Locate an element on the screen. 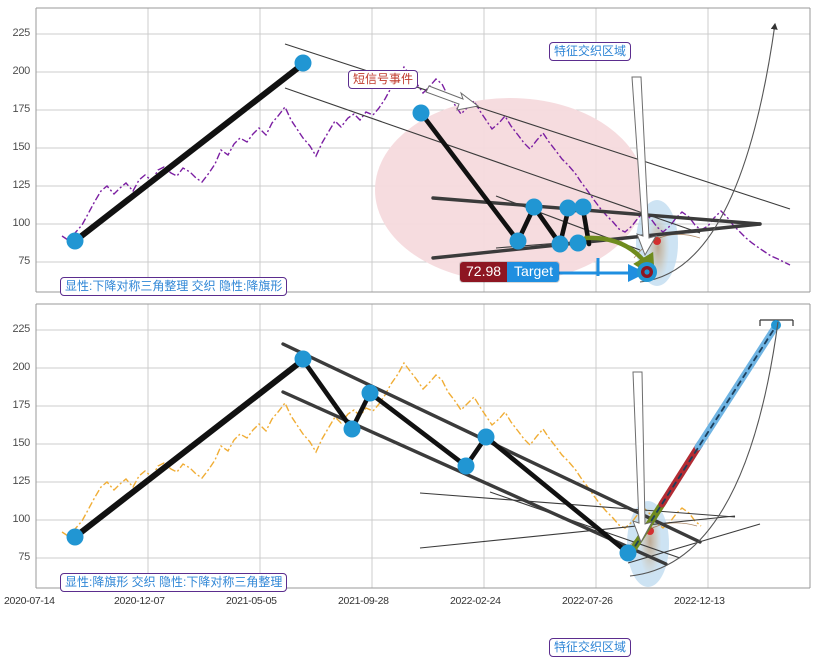  ray-end-bracket is located at coordinates (776, 322).